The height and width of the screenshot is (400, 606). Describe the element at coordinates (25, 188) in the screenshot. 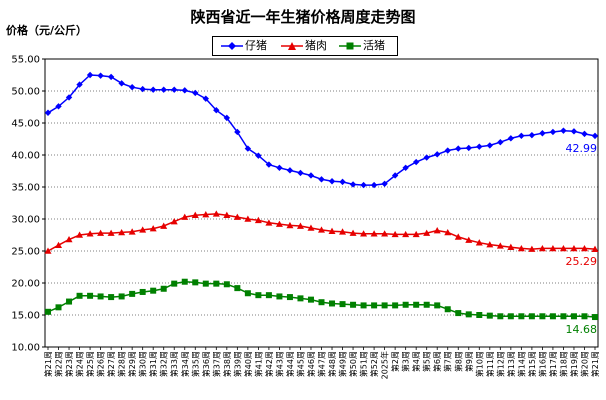

I see `y-tick-label: 35.00` at that location.